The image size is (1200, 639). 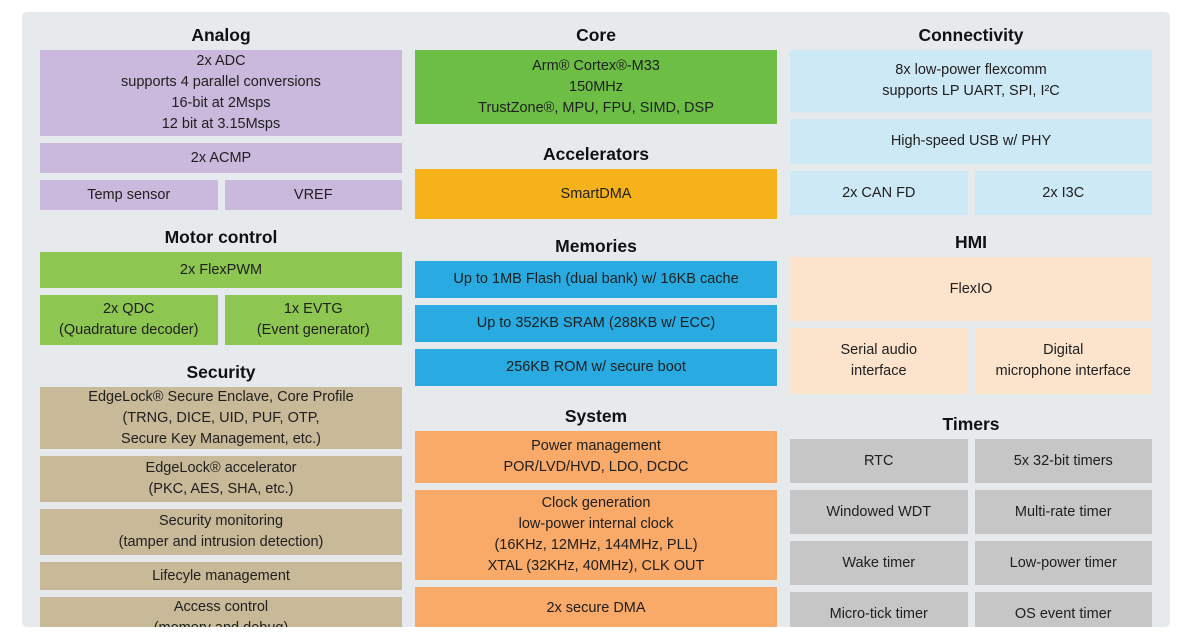 What do you see at coordinates (879, 512) in the screenshot?
I see `windowed-wdt-block: Windowed WDT` at bounding box center [879, 512].